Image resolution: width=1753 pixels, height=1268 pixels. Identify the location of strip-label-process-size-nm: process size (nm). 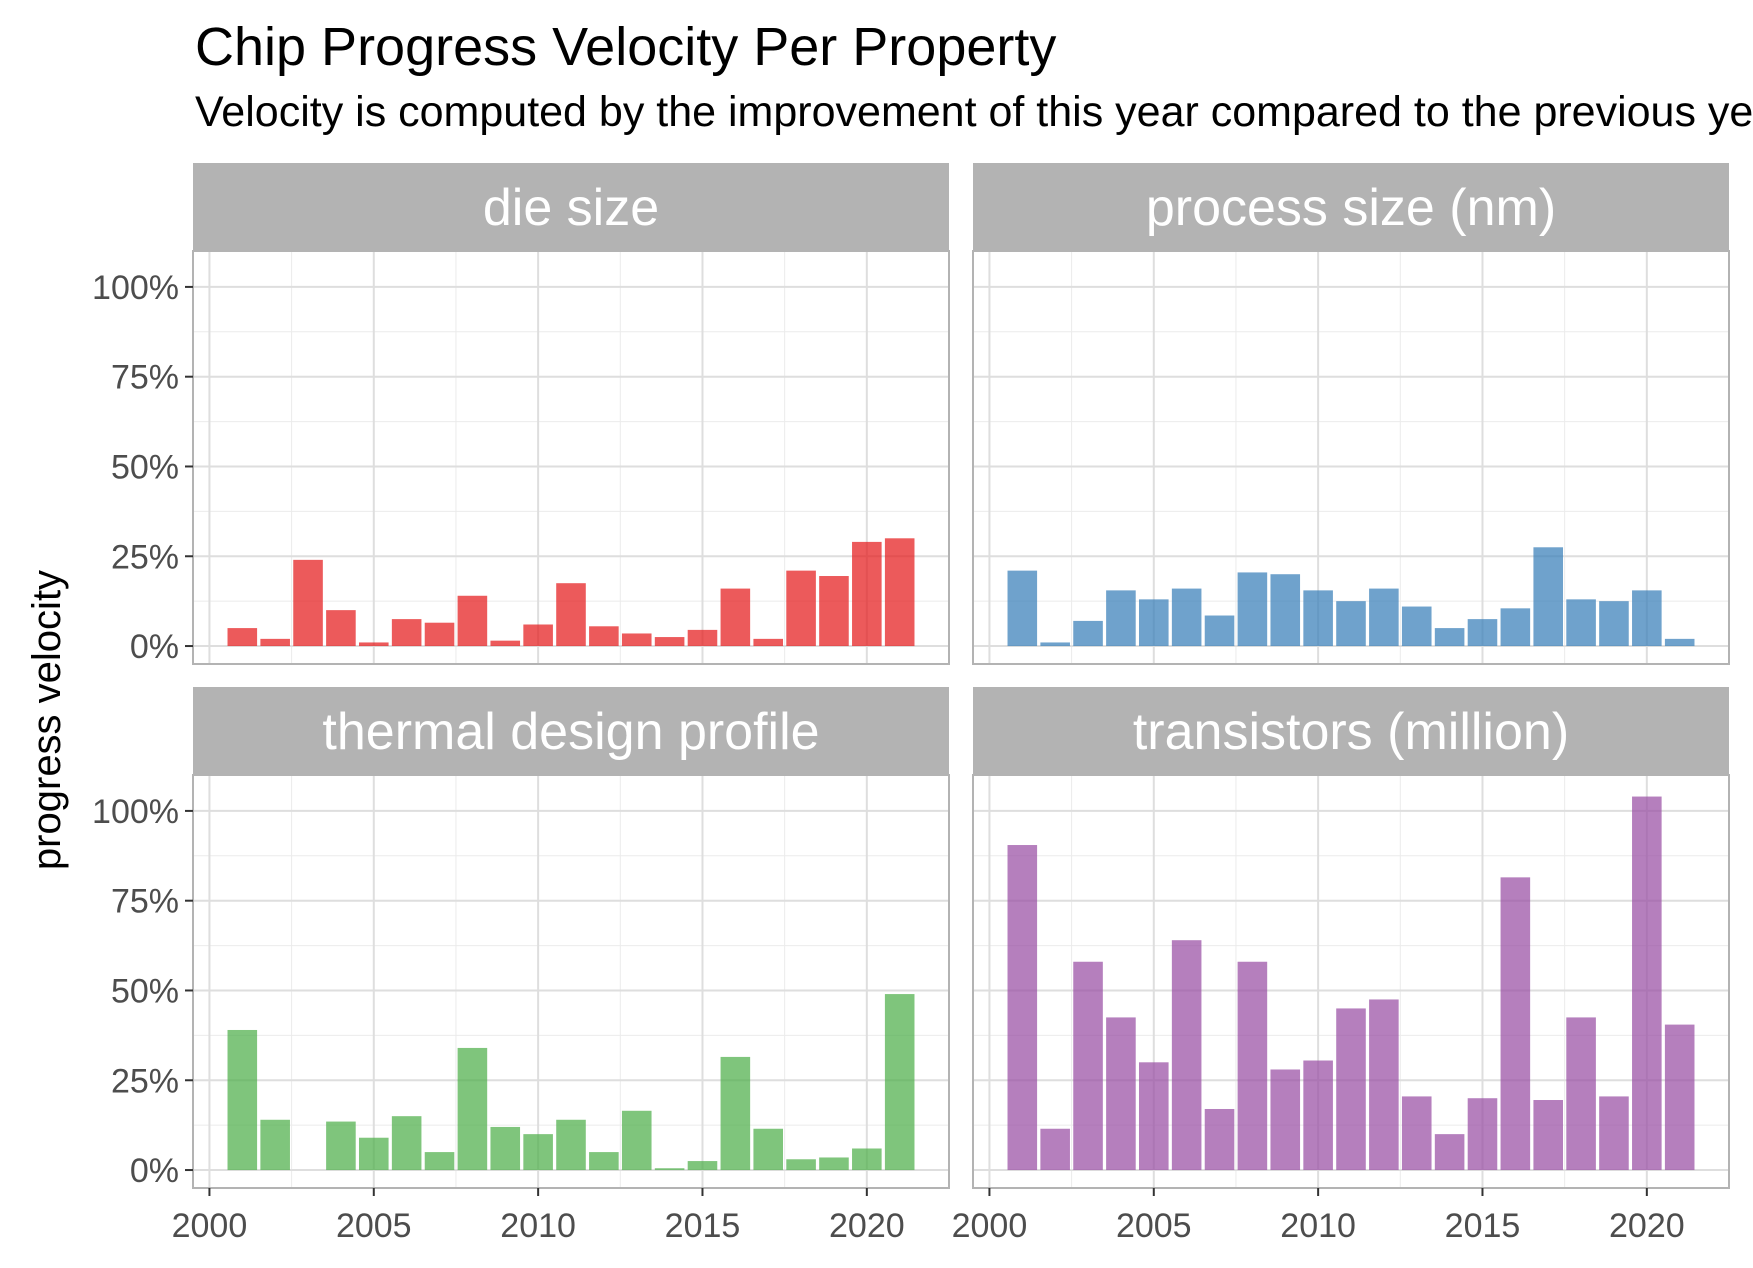
(1351, 208).